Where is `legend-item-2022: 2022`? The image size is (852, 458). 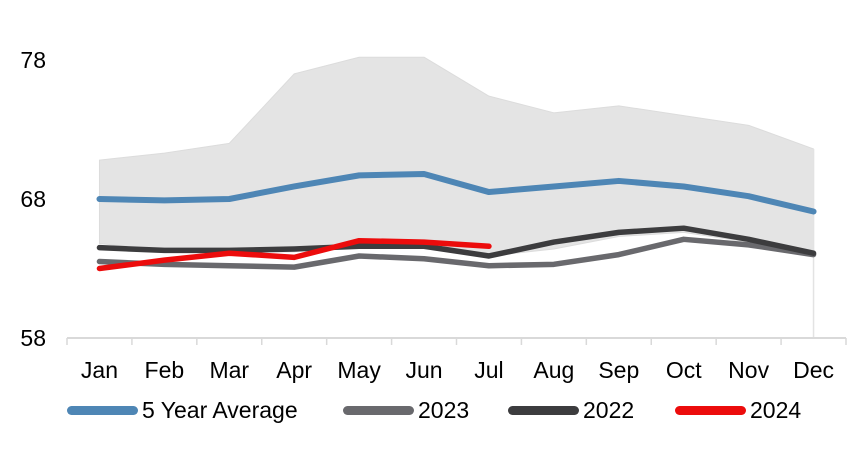
legend-item-2022: 2022 is located at coordinates (571, 410).